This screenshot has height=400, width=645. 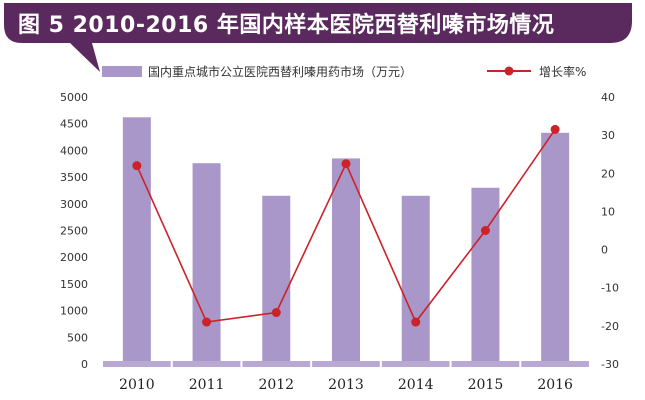 I want to click on y-left-tick-label: 4500, so click(x=74, y=124).